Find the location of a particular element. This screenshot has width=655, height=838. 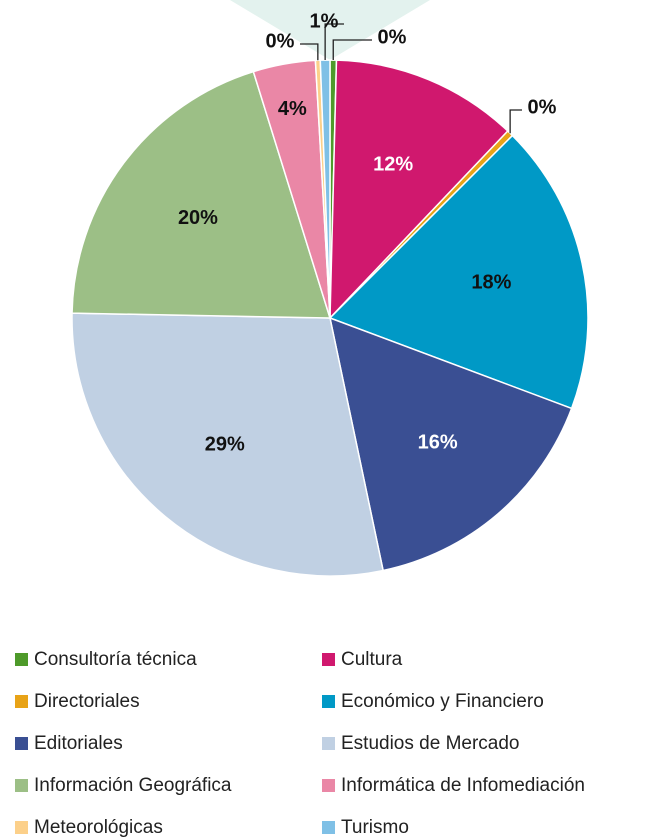

data-label: 18% is located at coordinates (491, 282).